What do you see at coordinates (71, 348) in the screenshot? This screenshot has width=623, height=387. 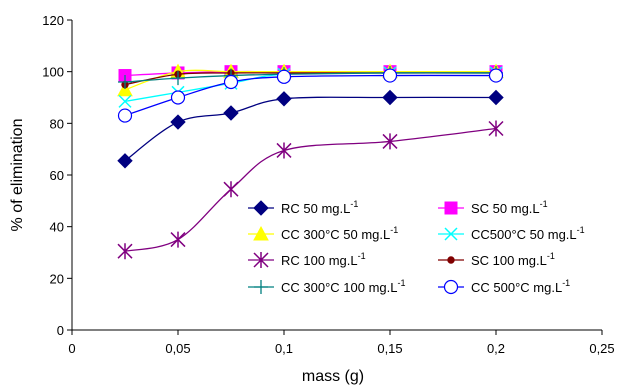 I see `x-tick-label: 0` at bounding box center [71, 348].